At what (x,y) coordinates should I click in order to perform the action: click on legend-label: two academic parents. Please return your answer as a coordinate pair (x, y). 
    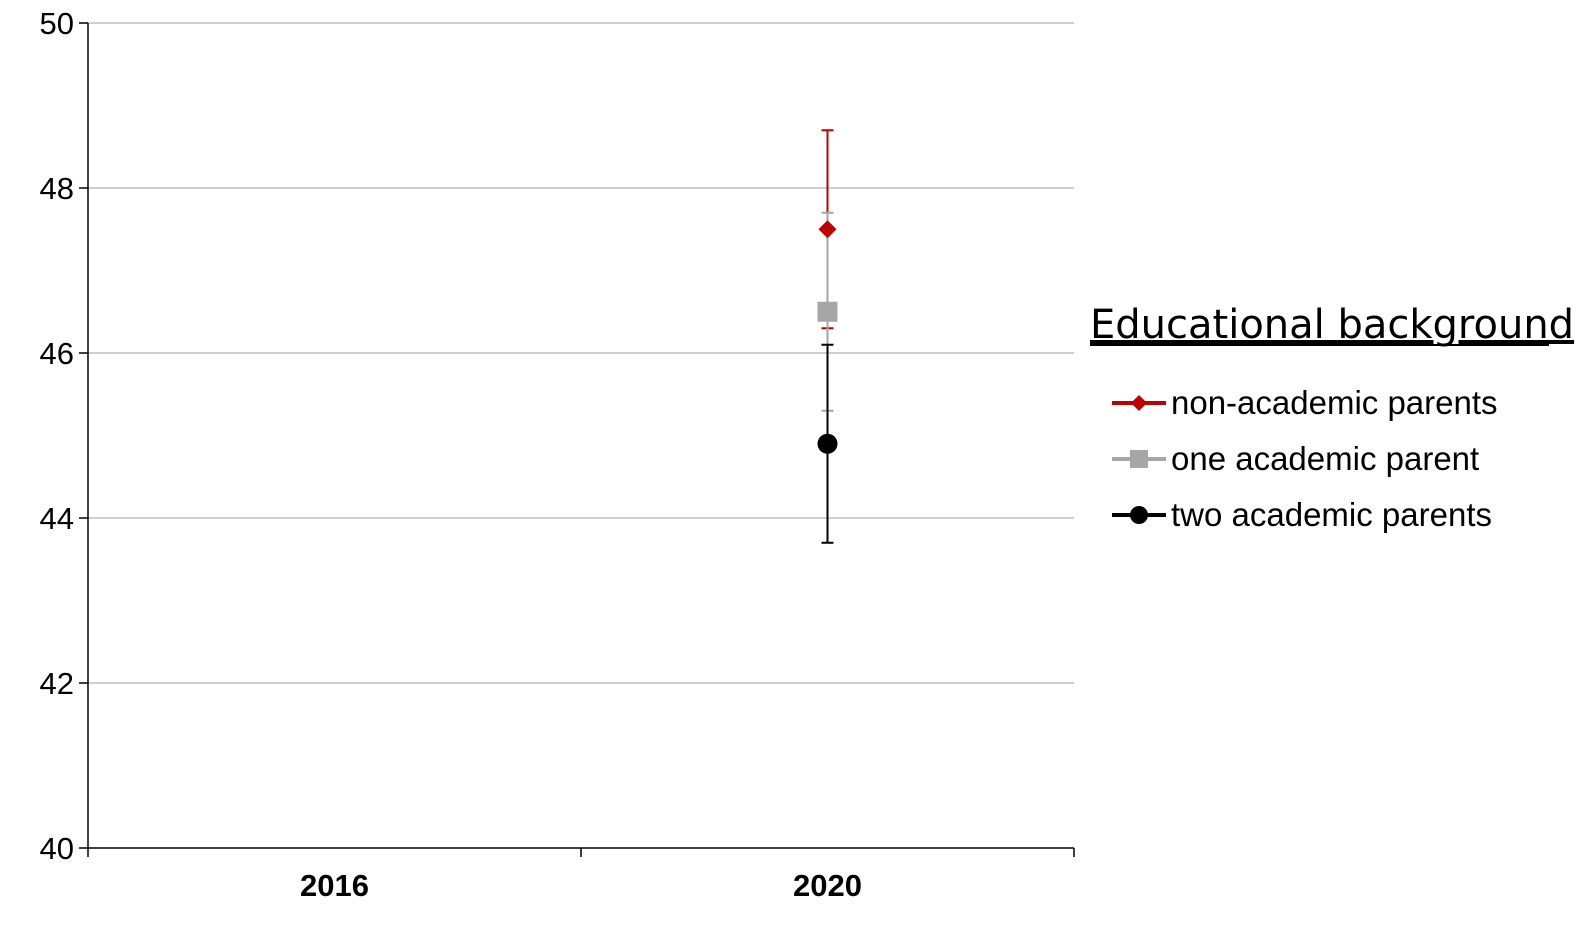
    Looking at the image, I should click on (1331, 514).